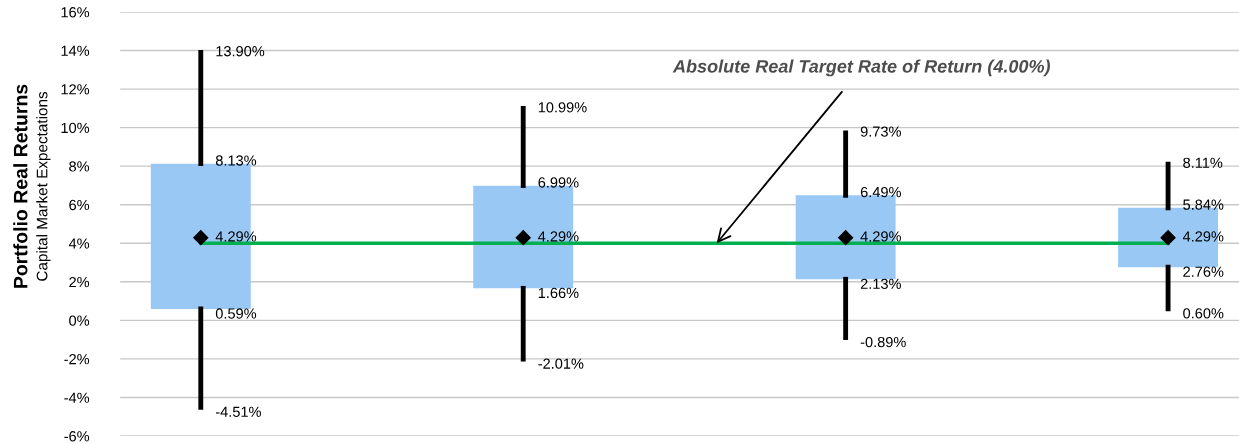  I want to click on y-tick-label: 8%, so click(79, 166).